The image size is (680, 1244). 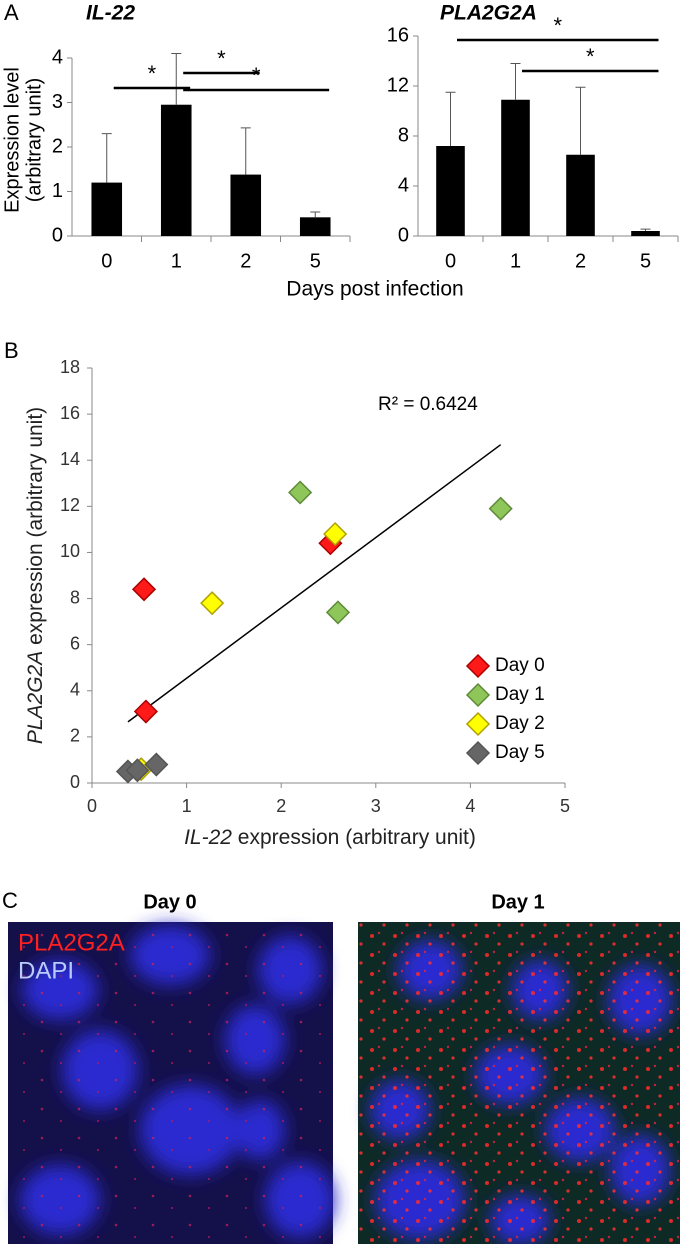 I want to click on panel-label: A, so click(x=11, y=12).